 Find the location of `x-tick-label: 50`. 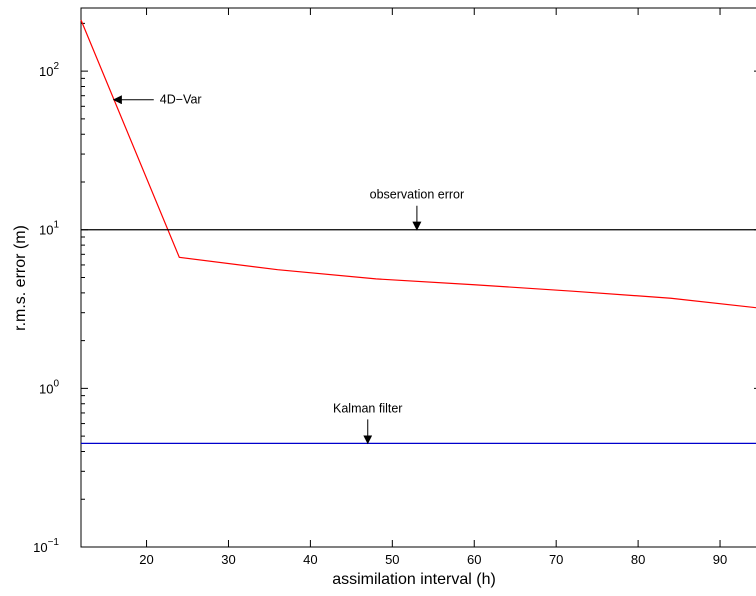

x-tick-label: 50 is located at coordinates (392, 559).